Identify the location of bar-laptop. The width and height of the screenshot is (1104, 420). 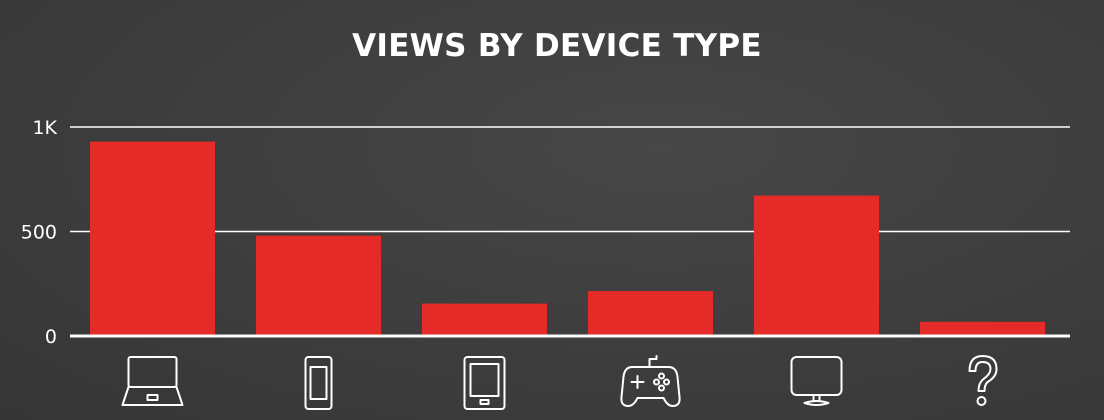
(152, 238).